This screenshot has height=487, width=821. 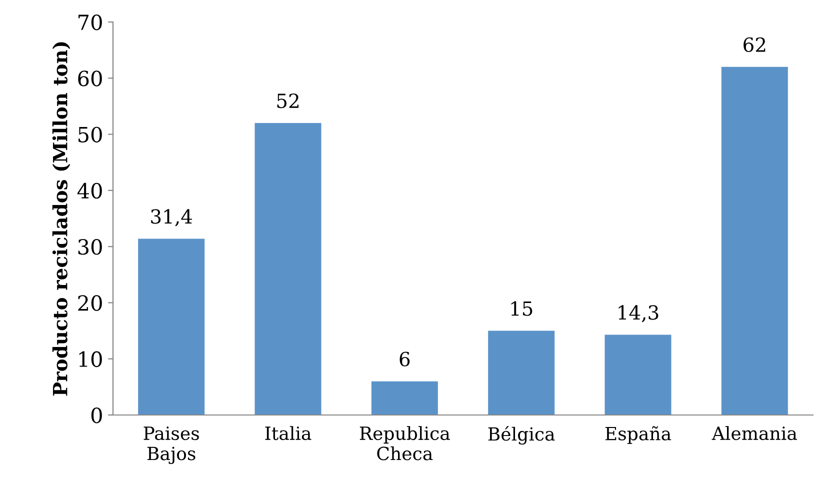 What do you see at coordinates (755, 44) in the screenshot?
I see `data-label: 62` at bounding box center [755, 44].